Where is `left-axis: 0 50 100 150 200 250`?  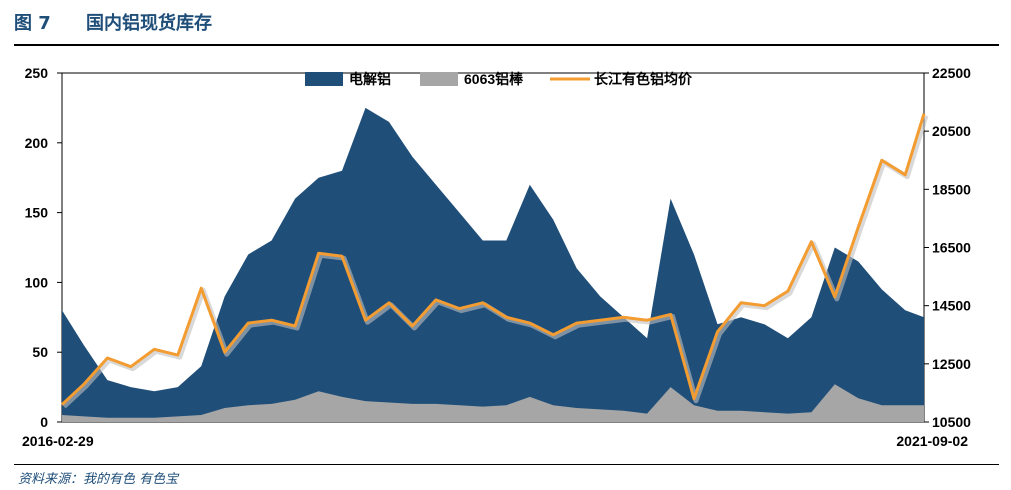
left-axis: 0 50 100 150 200 250 is located at coordinates (43, 247).